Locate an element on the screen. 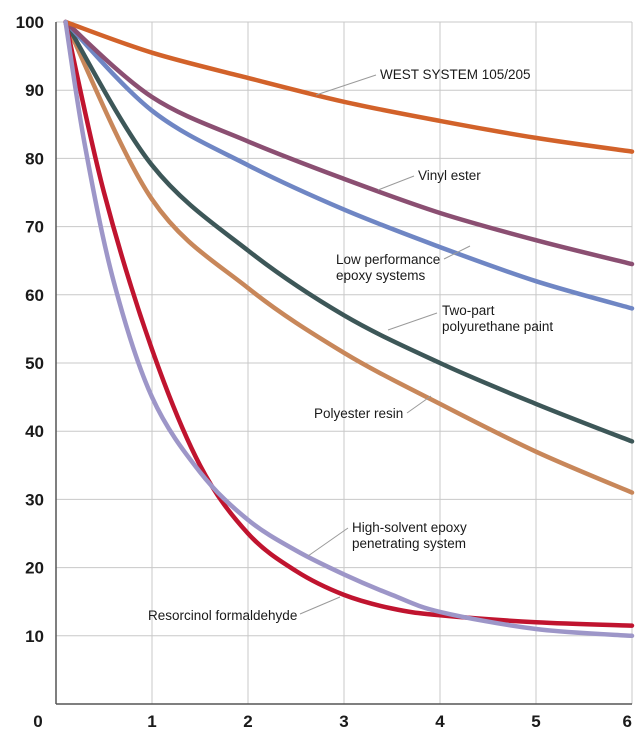 The width and height of the screenshot is (639, 729). annotation-line: penetrating system is located at coordinates (409, 543).